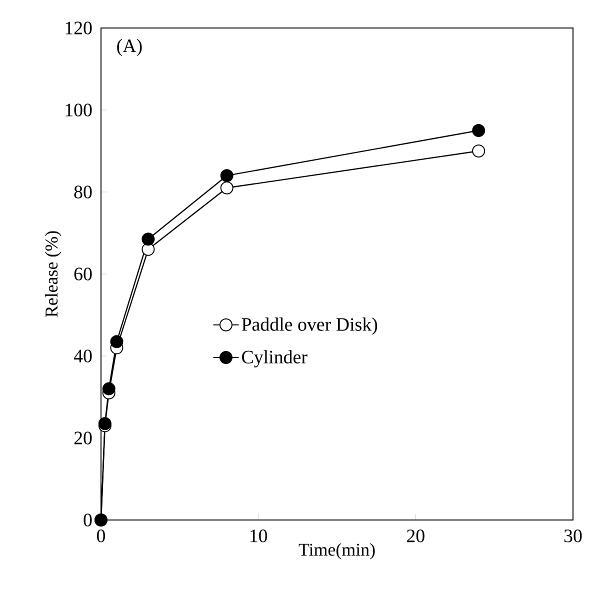 The width and height of the screenshot is (599, 590). Describe the element at coordinates (83, 192) in the screenshot. I see `y-tick-label: 80` at that location.